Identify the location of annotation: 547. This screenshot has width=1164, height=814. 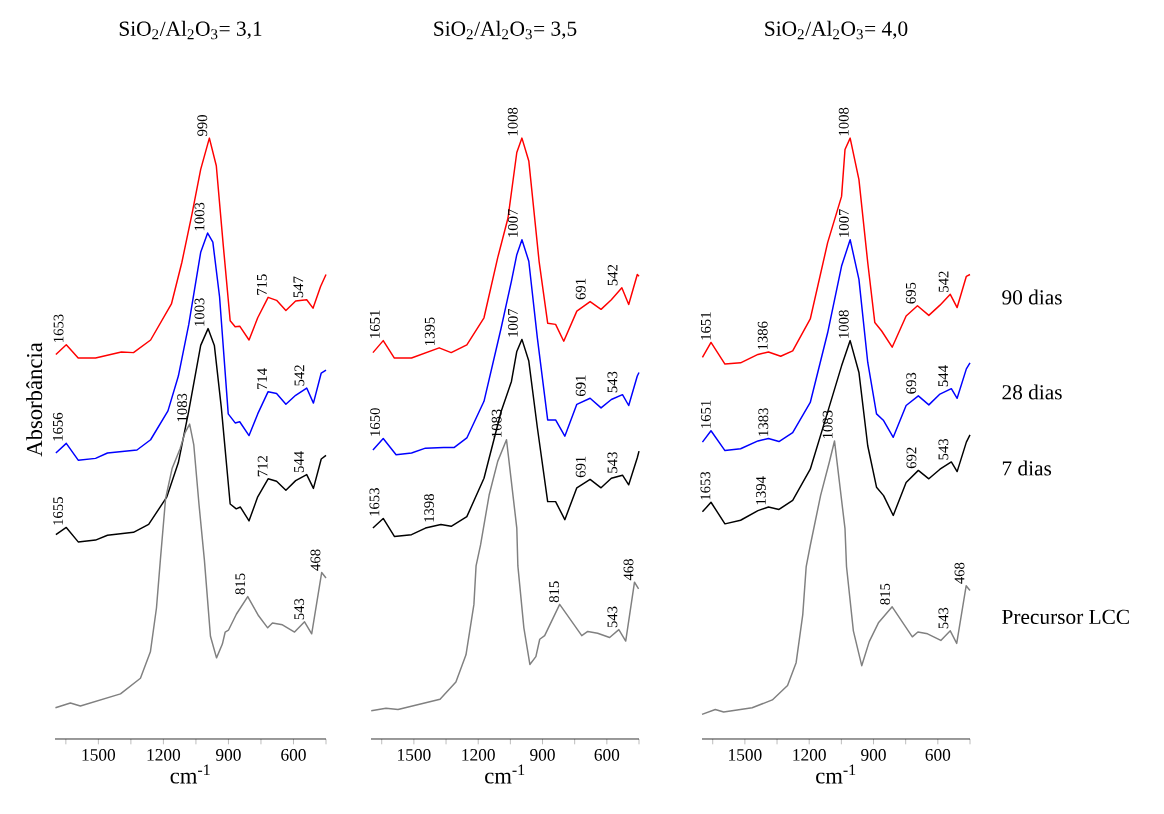
(298, 287).